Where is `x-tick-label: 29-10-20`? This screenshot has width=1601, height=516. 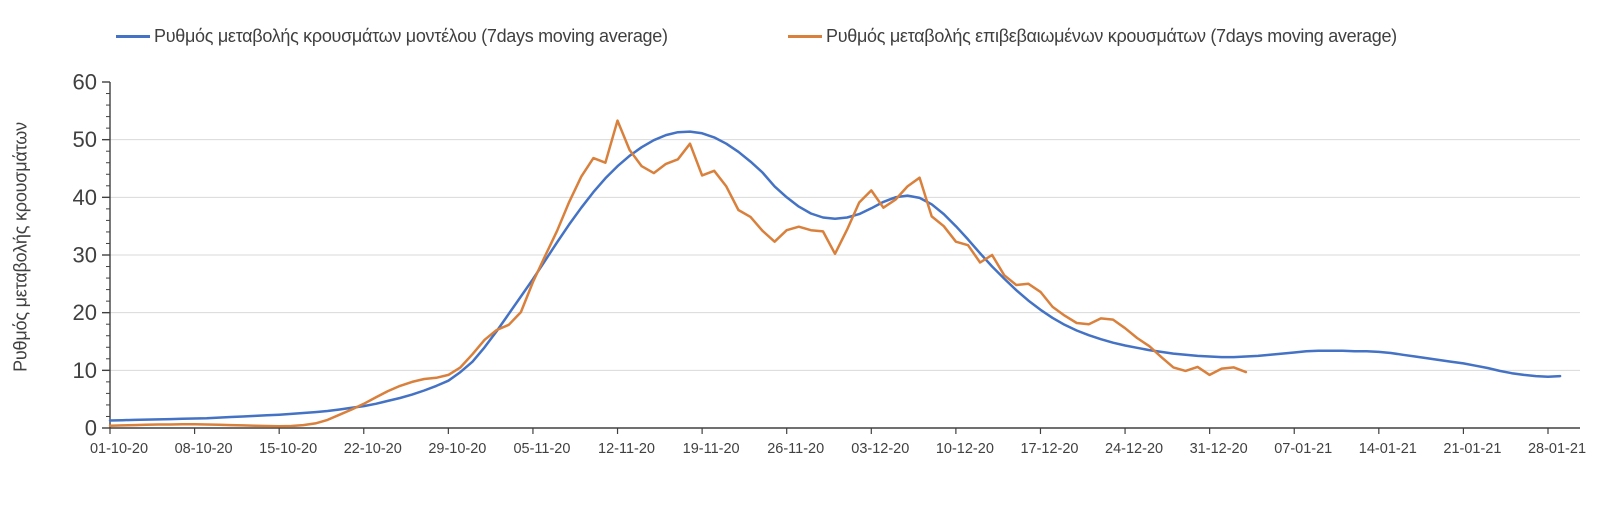 x-tick-label: 29-10-20 is located at coordinates (457, 449).